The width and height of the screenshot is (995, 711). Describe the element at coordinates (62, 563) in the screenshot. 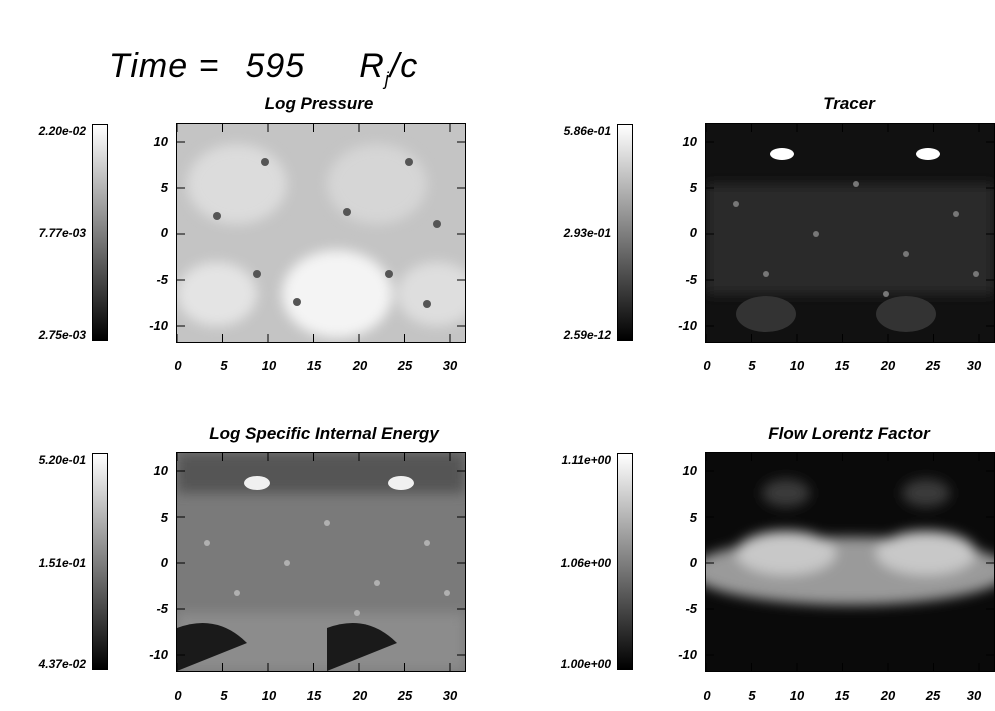

I see `colorbar-mid-label: 1.51e-01` at that location.